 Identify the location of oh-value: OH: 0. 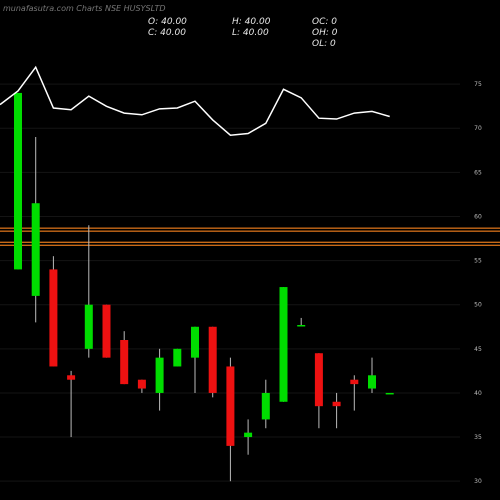
(325, 33).